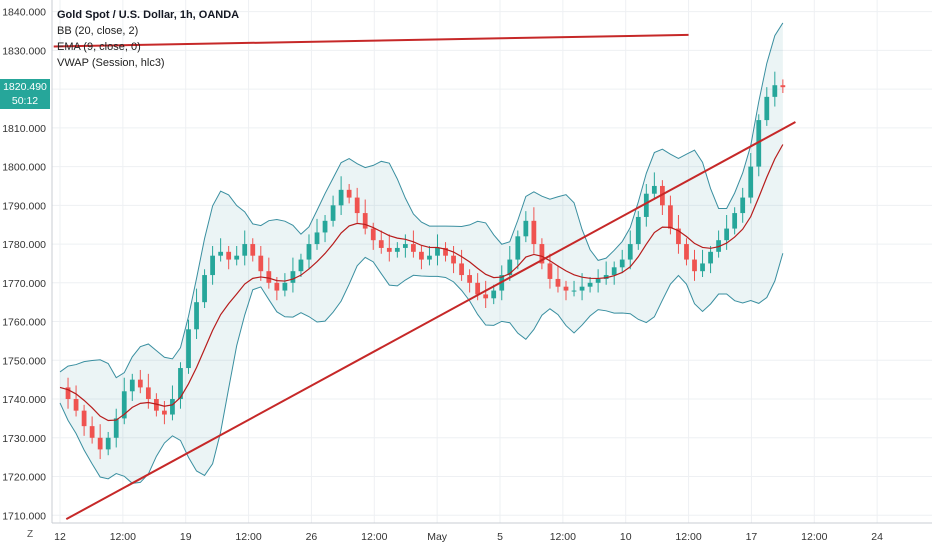 The image size is (932, 550). I want to click on last-price: 1820.490, so click(25, 87).